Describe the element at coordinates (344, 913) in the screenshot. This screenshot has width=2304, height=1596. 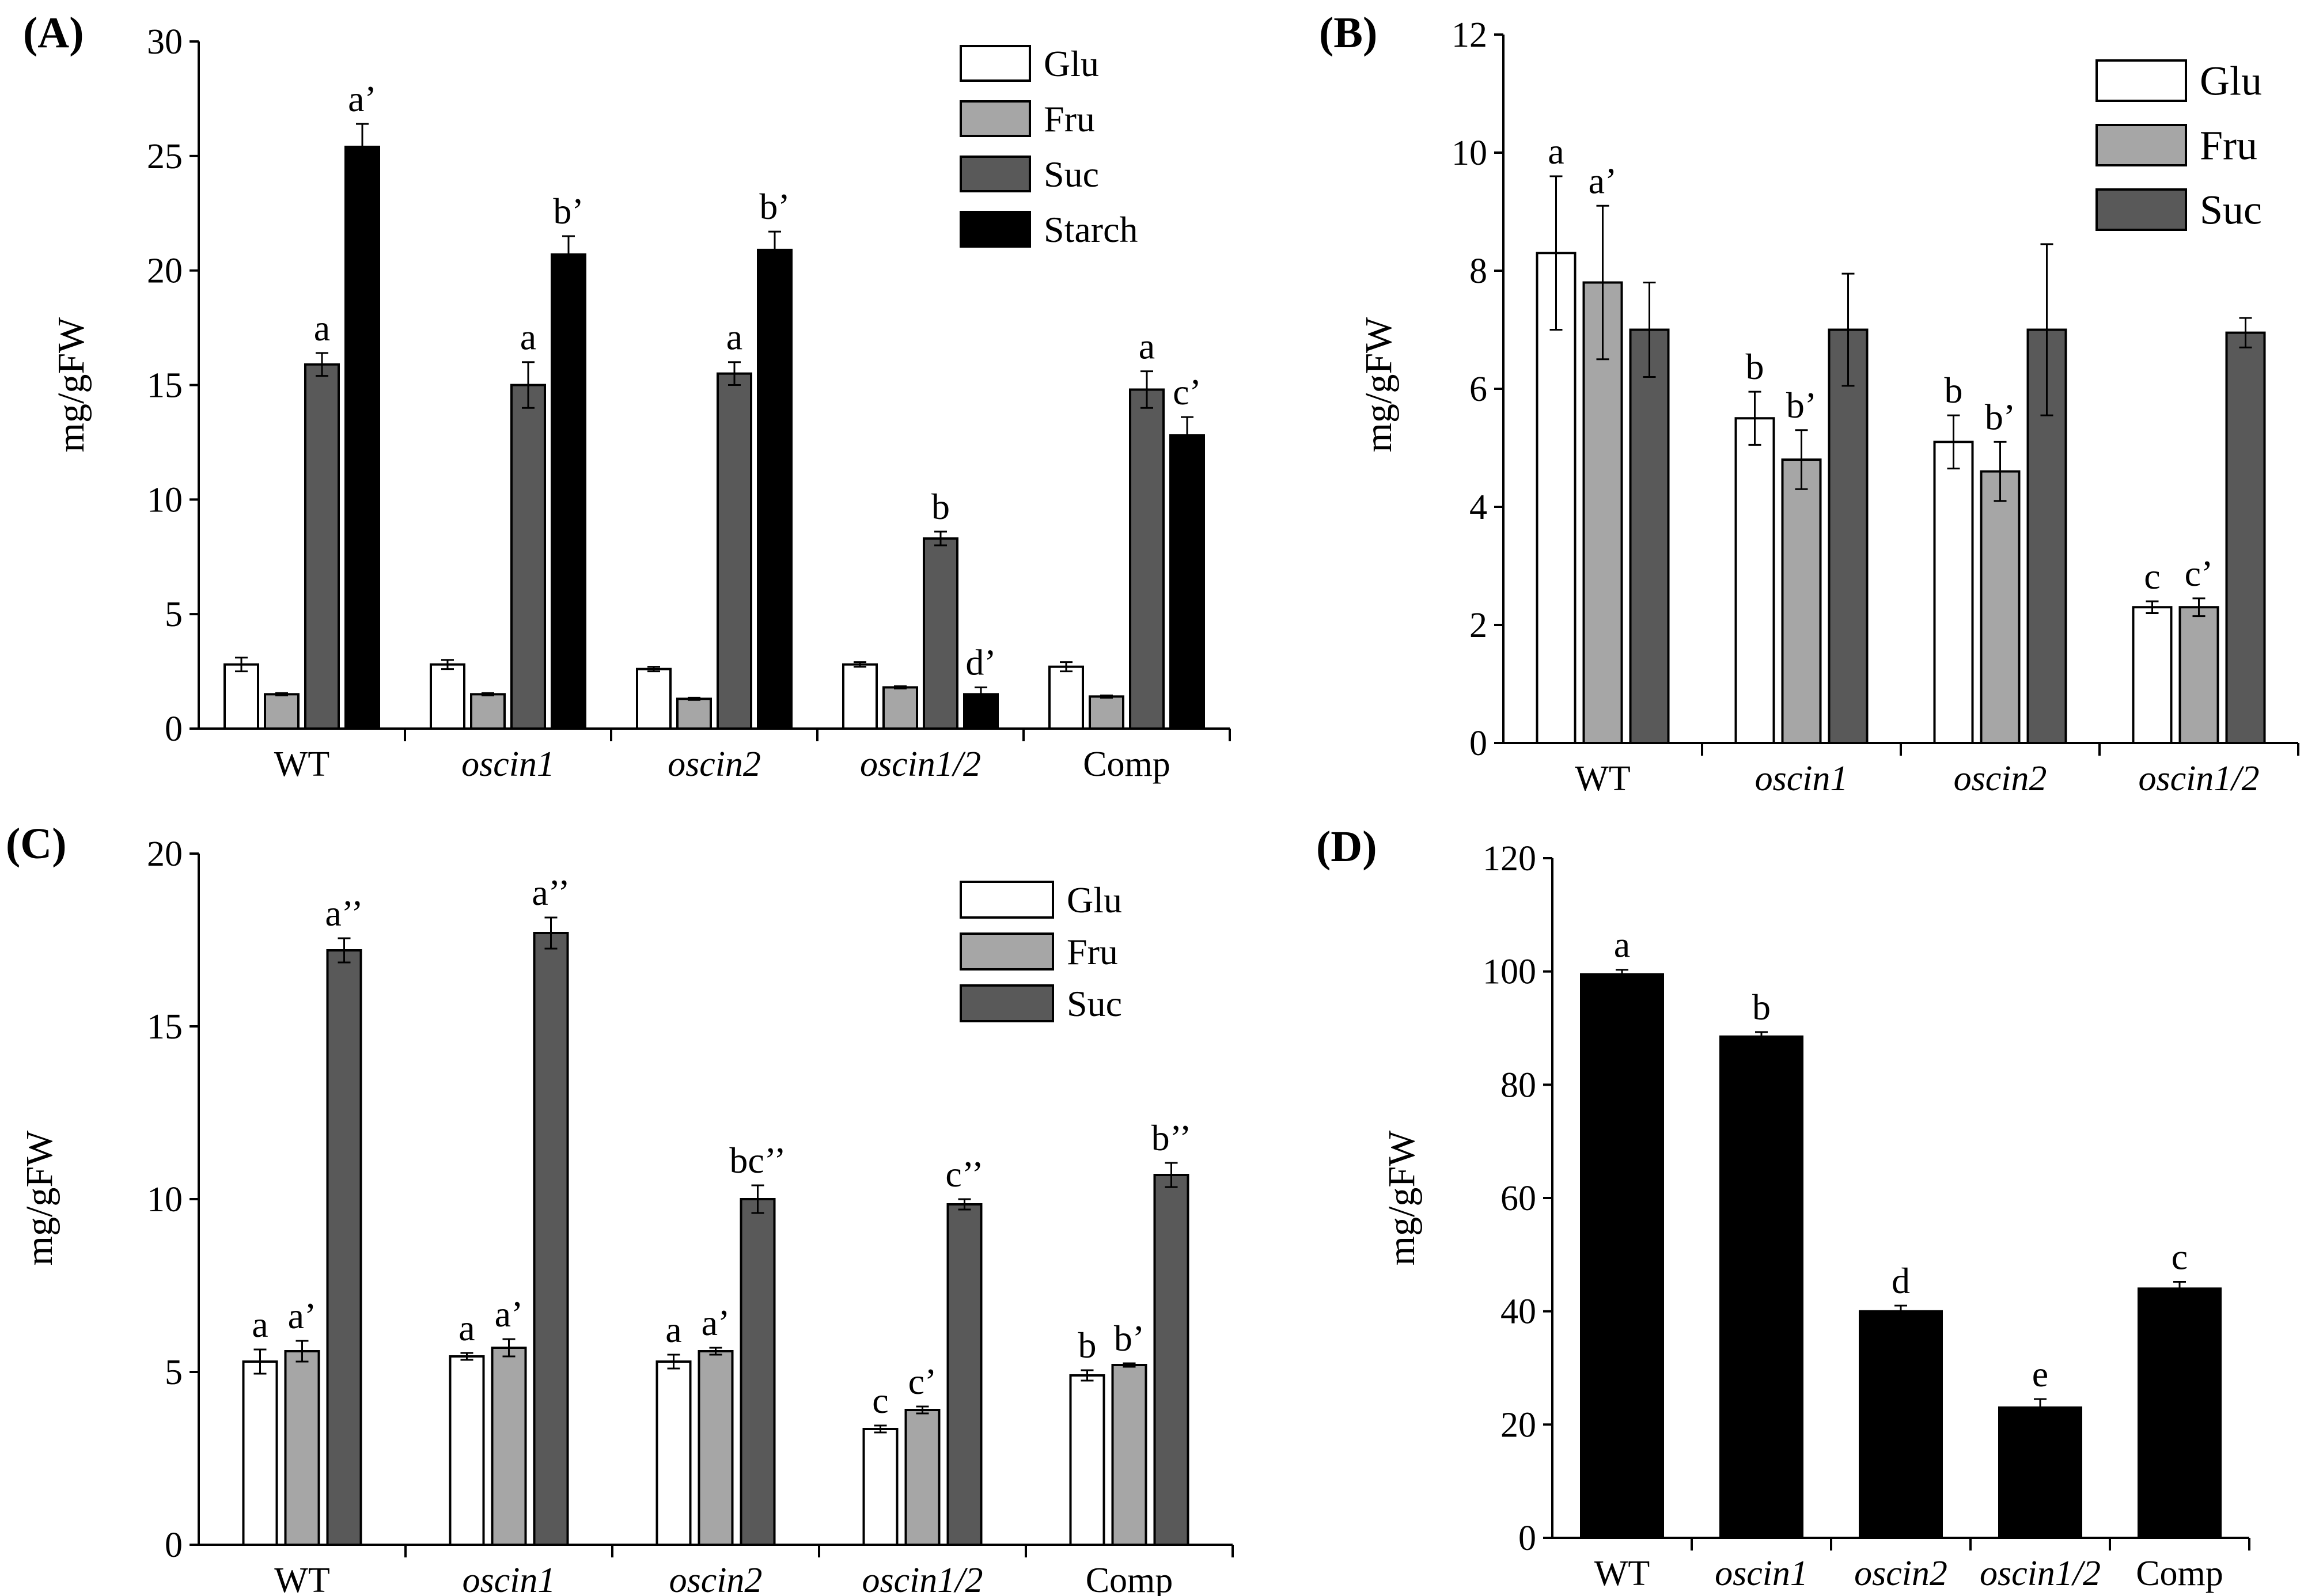
I see `significance-label: a’’` at that location.